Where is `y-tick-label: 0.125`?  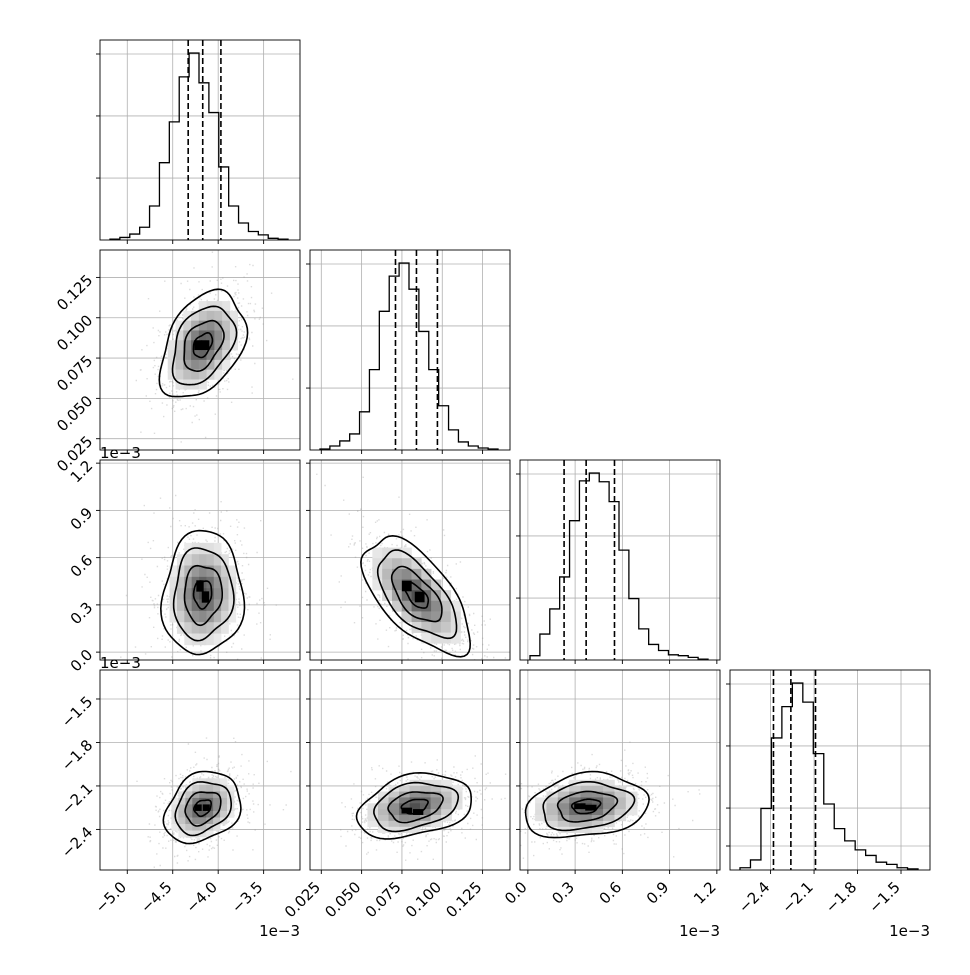 y-tick-label: 0.125 is located at coordinates (74, 292).